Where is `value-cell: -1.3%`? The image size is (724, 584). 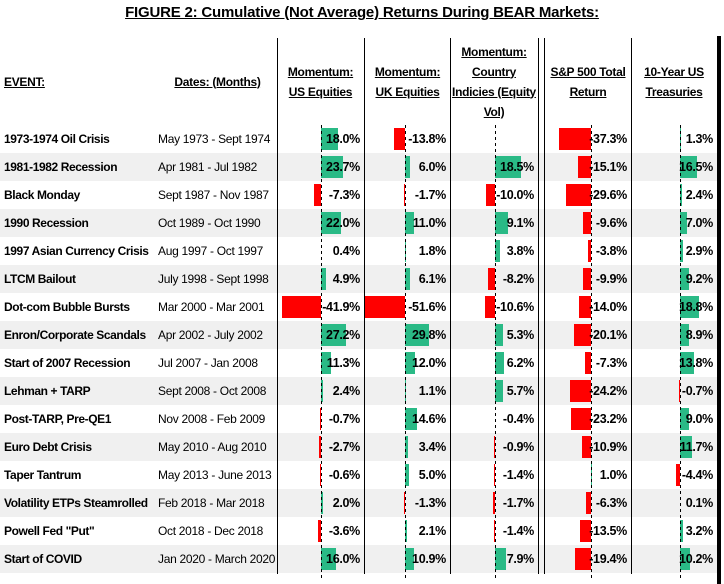
value-cell: -1.3% is located at coordinates (407, 503).